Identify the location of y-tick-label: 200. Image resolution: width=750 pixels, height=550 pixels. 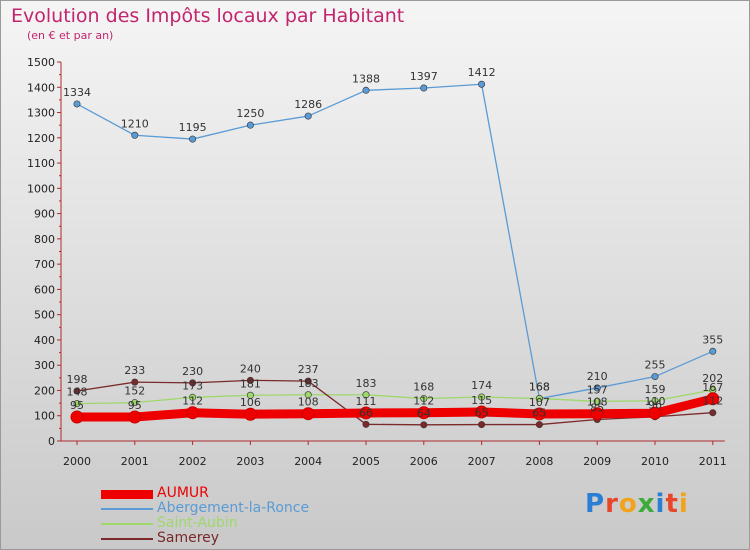
(44, 390).